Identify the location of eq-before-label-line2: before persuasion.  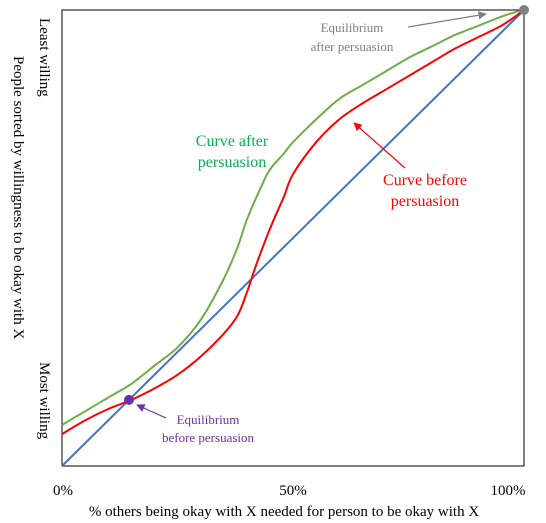
(208, 437).